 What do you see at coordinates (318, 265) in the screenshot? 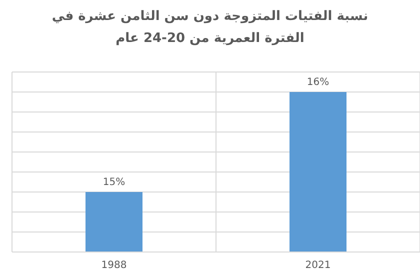
I see `x-tick-label: 2021` at bounding box center [318, 265].